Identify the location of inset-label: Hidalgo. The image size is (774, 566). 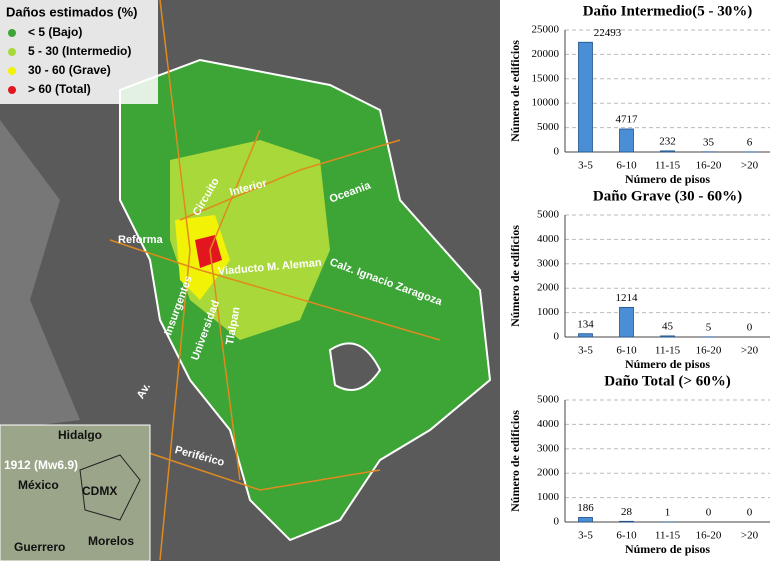
(80, 435).